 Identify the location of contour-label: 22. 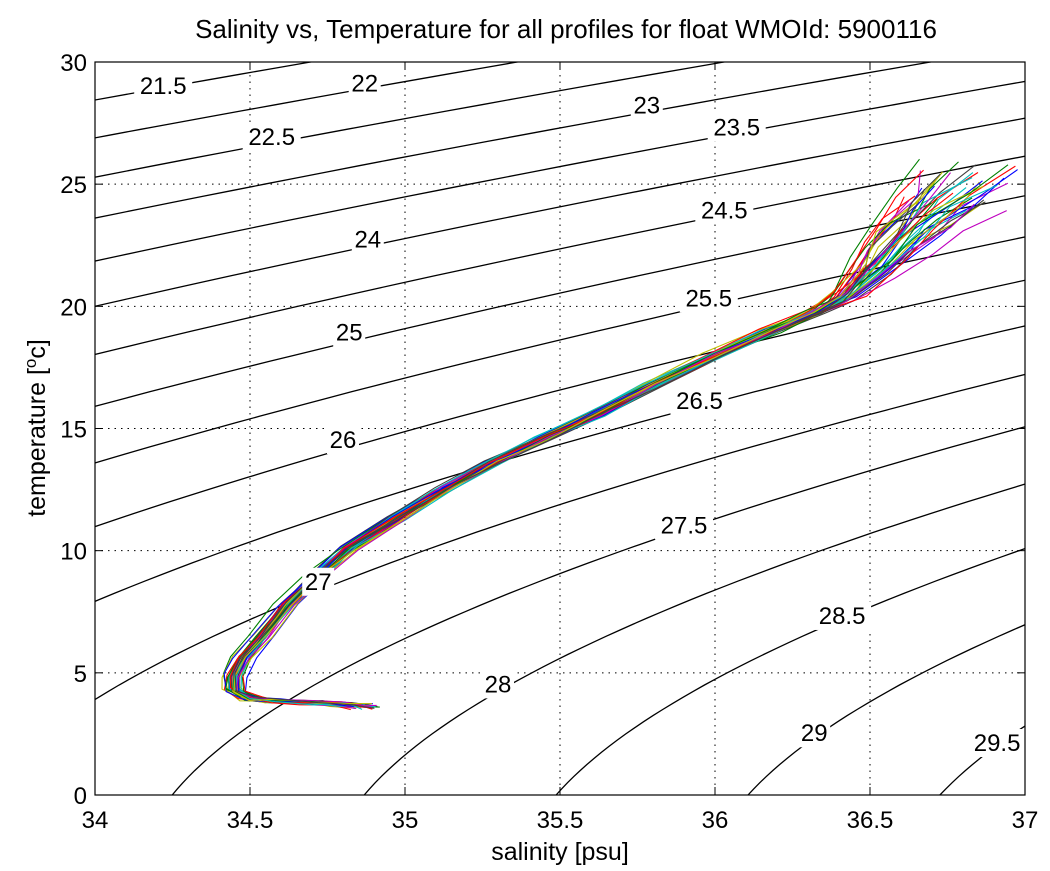
(364, 83).